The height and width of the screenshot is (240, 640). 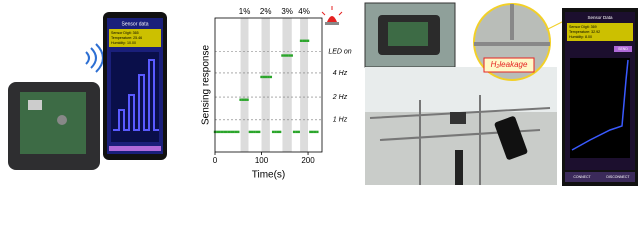 I want to click on x-tick-label: 0, so click(x=215, y=160).